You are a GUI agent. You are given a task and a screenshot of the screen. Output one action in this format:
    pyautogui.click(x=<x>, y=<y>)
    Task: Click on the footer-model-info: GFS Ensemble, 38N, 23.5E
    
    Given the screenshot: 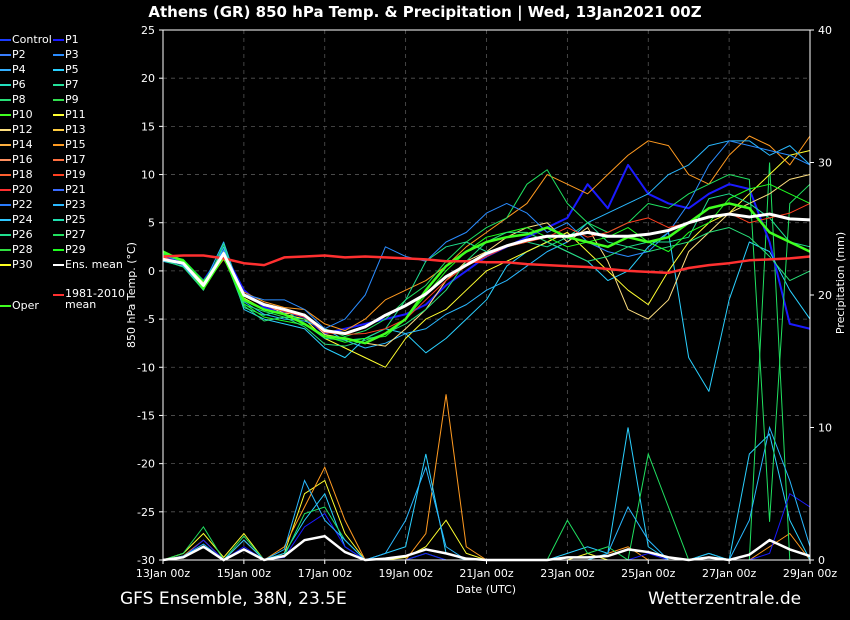 What is the action you would take?
    pyautogui.click(x=233, y=599)
    